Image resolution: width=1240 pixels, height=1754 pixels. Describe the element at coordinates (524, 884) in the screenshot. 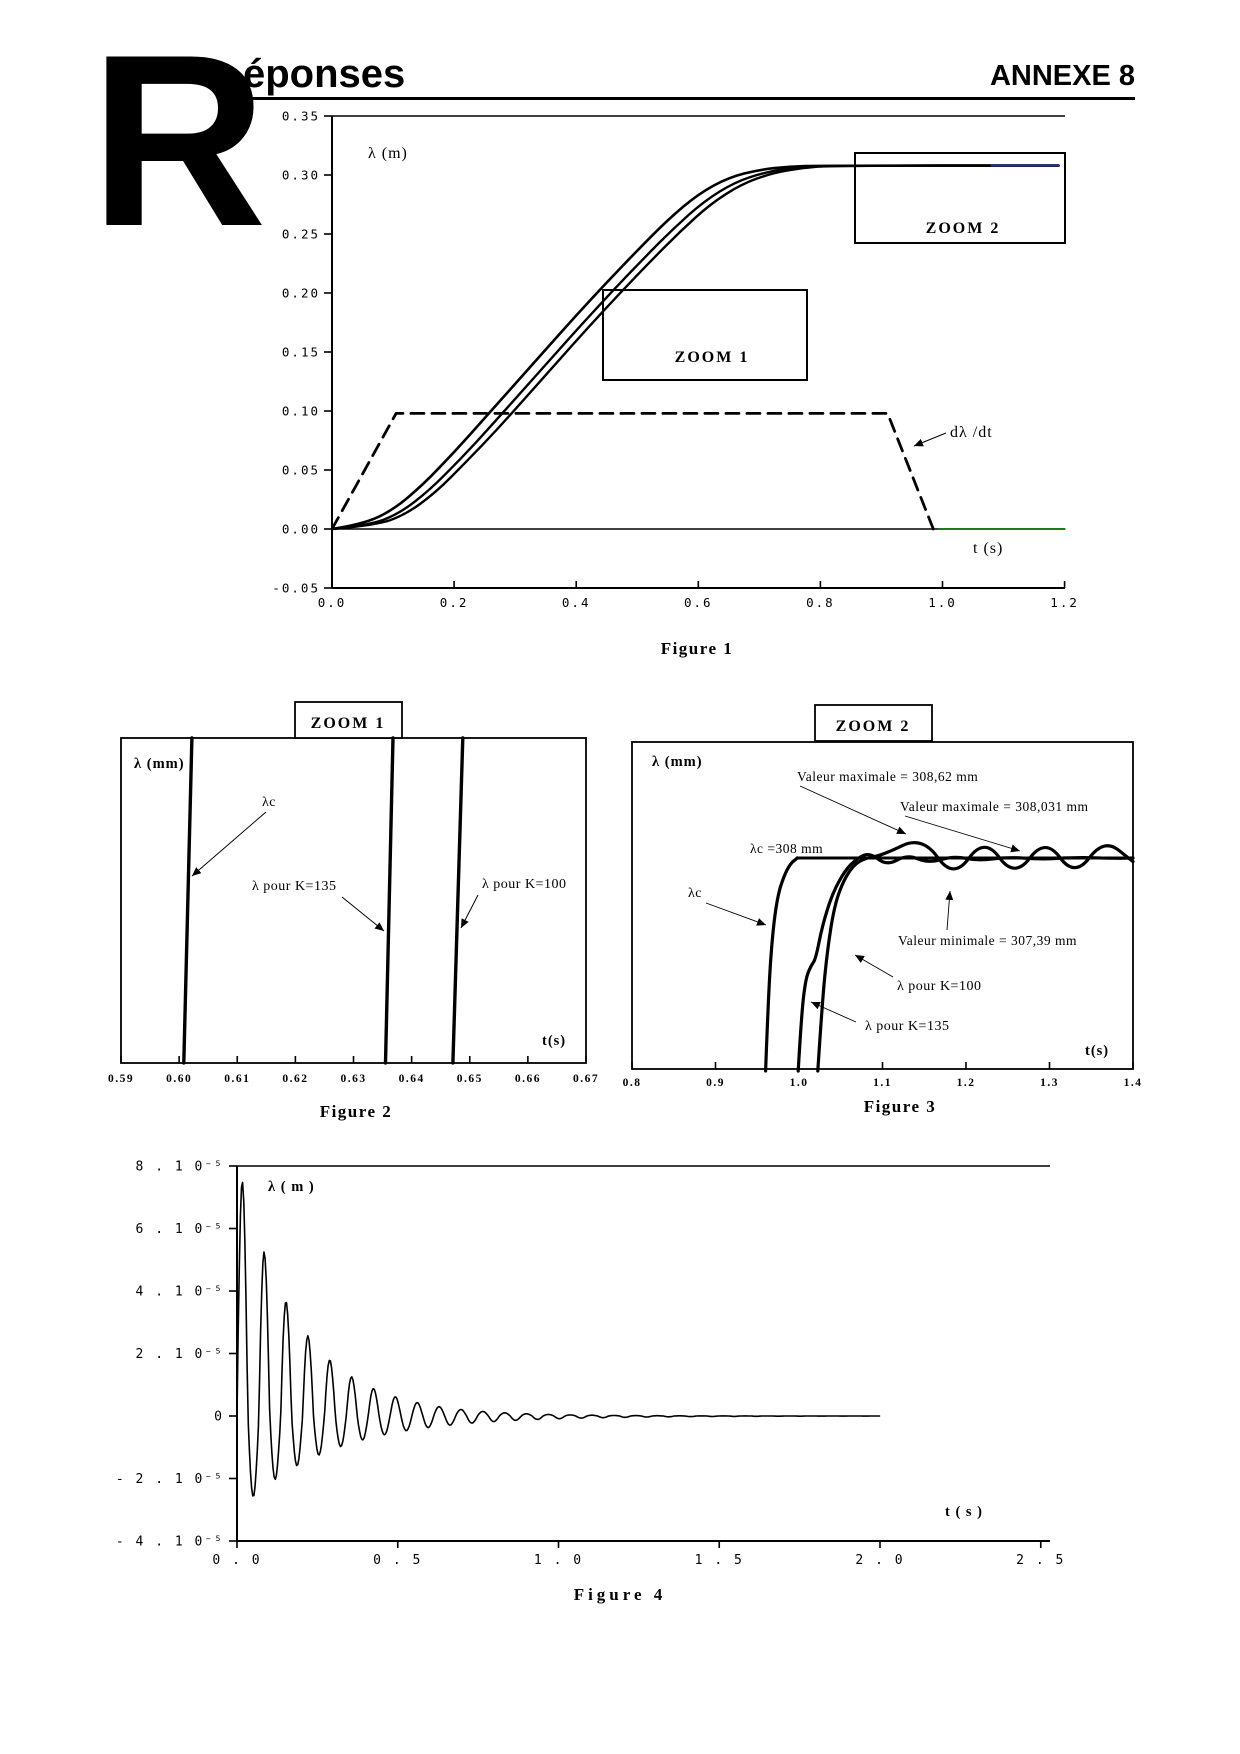

I see `fig2-k100-label: λ pour K=100` at that location.